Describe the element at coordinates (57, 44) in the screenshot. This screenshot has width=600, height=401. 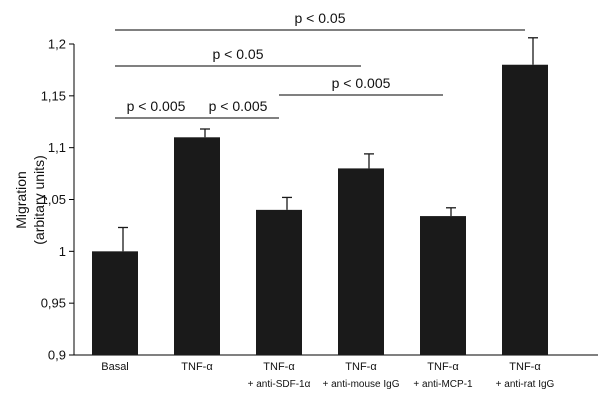
I see `y-tick-label: 1,2` at that location.